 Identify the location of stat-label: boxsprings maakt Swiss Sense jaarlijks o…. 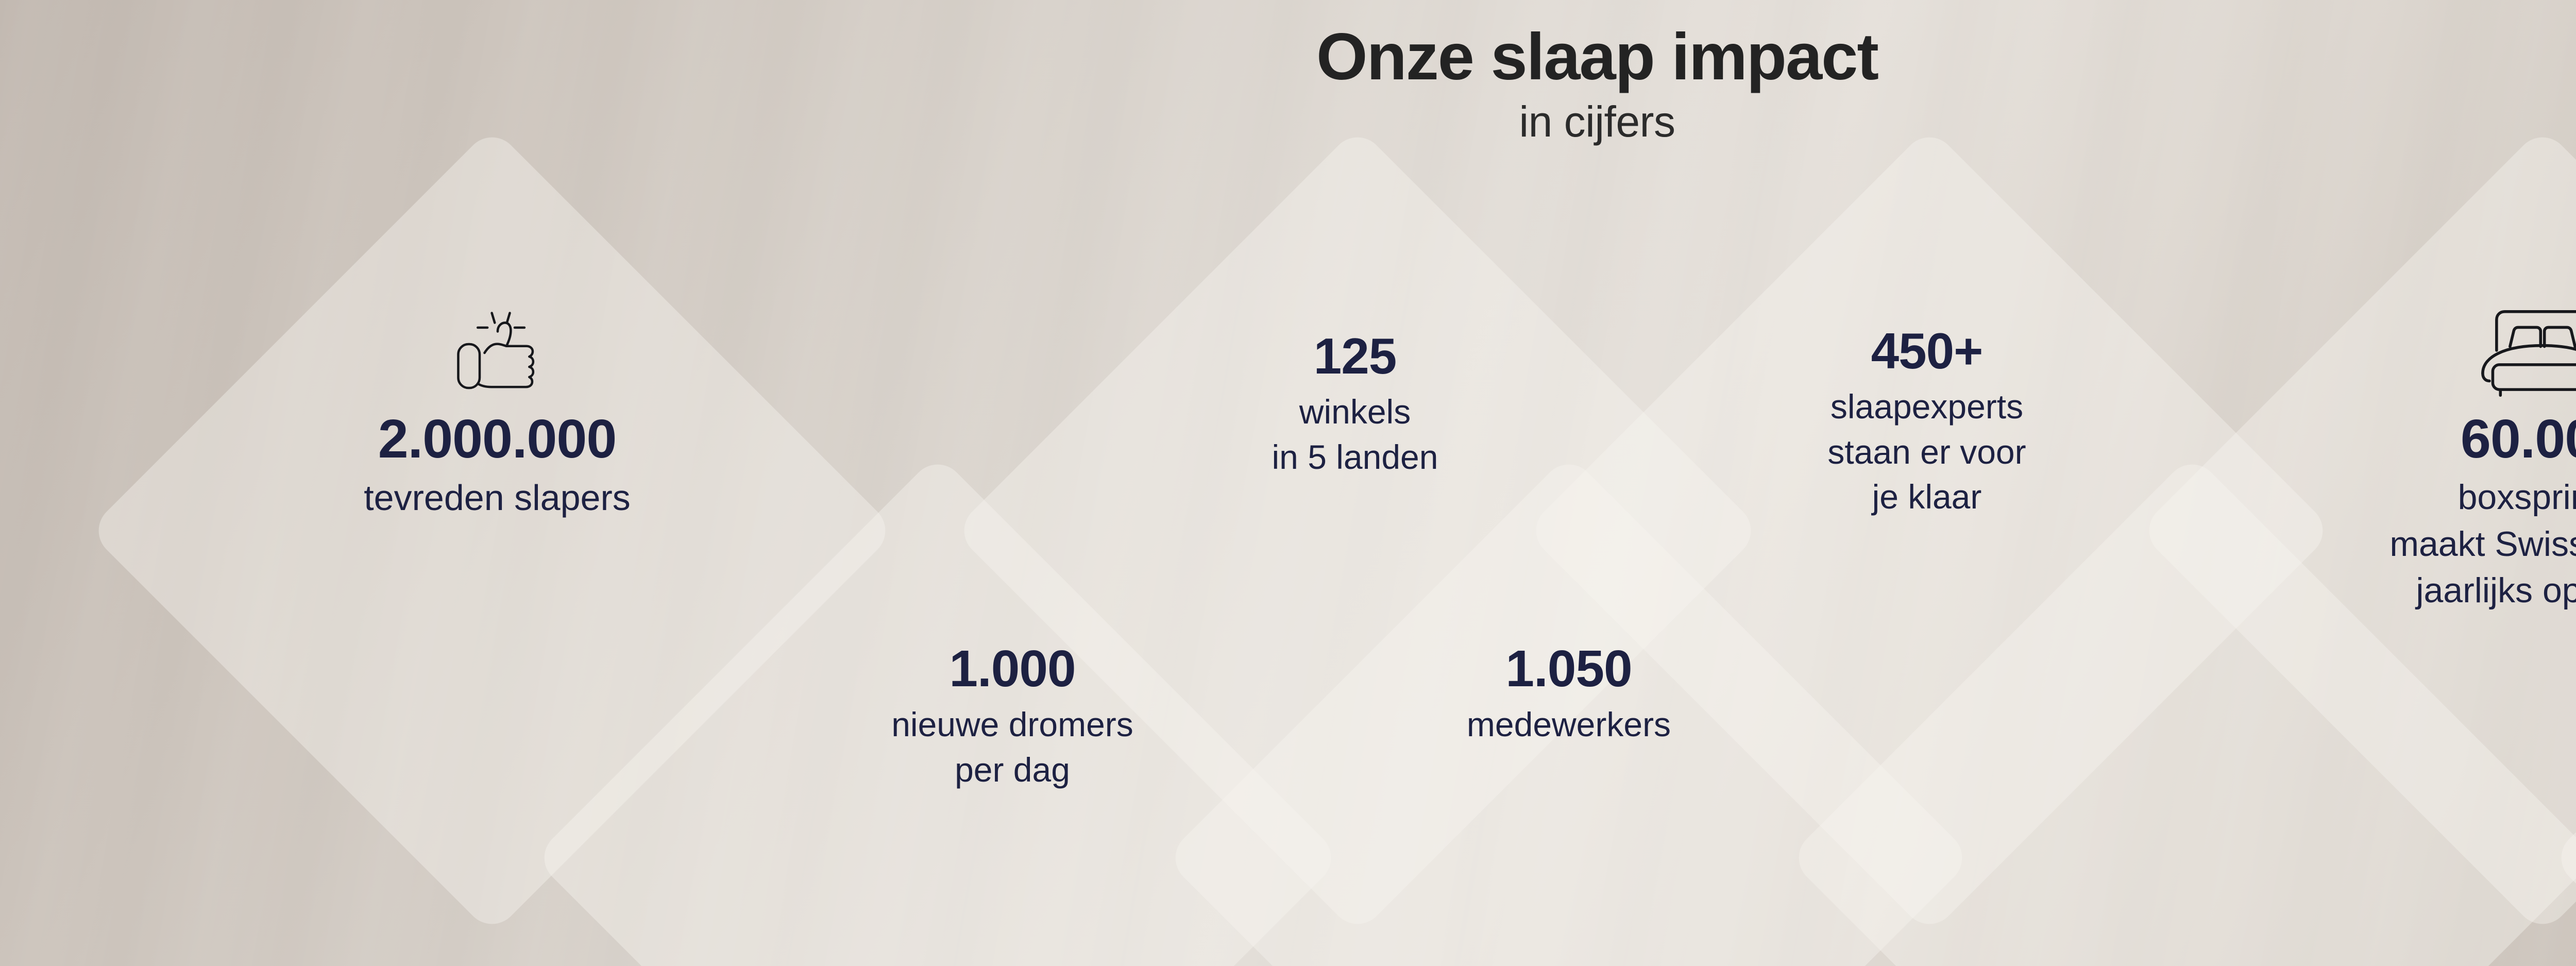
(2482, 544).